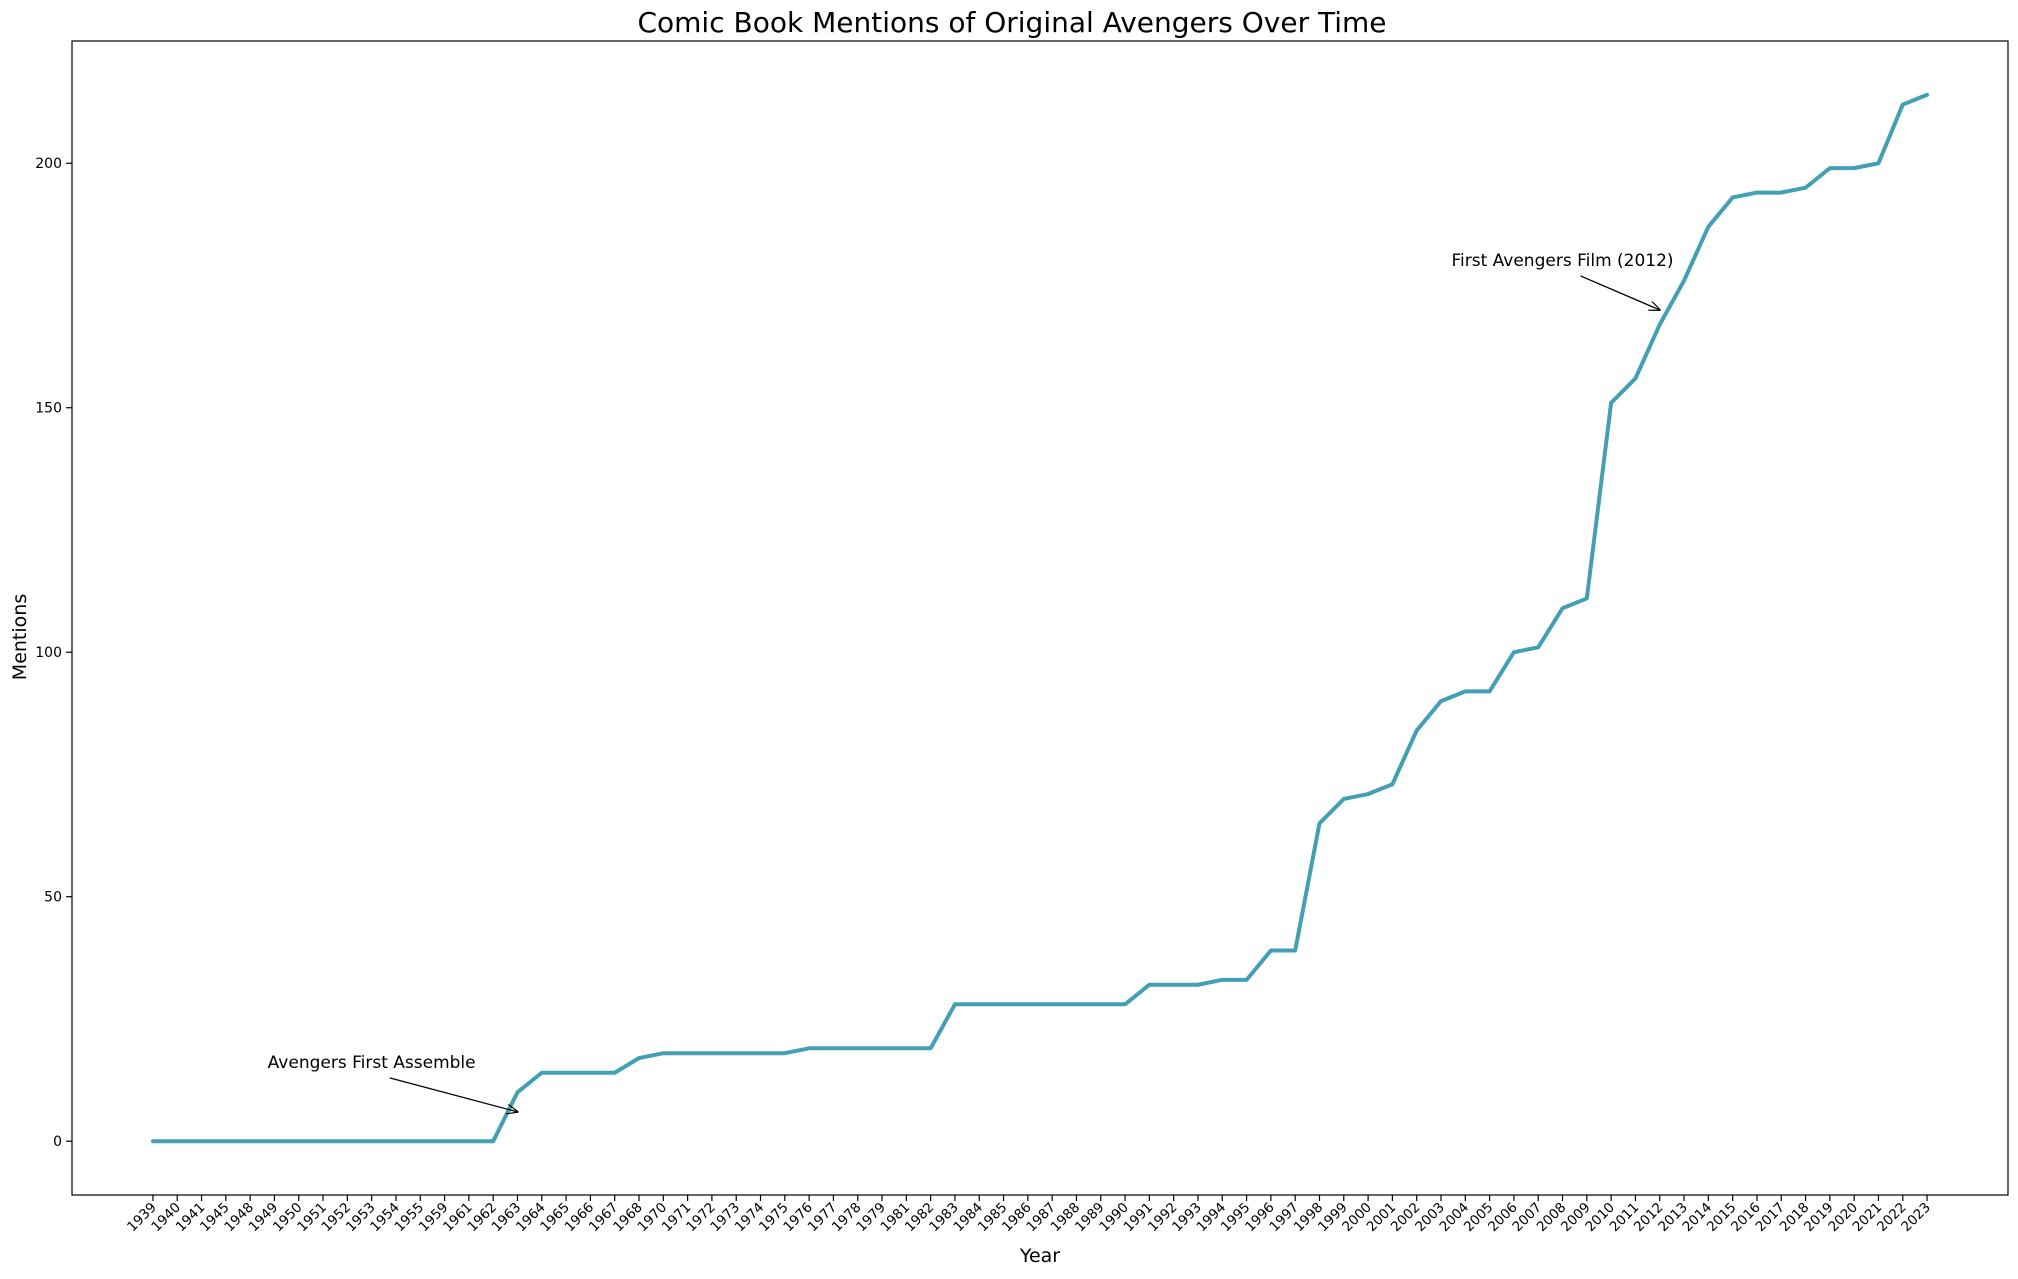  I want to click on y-tick-label: 0, so click(57, 1142).